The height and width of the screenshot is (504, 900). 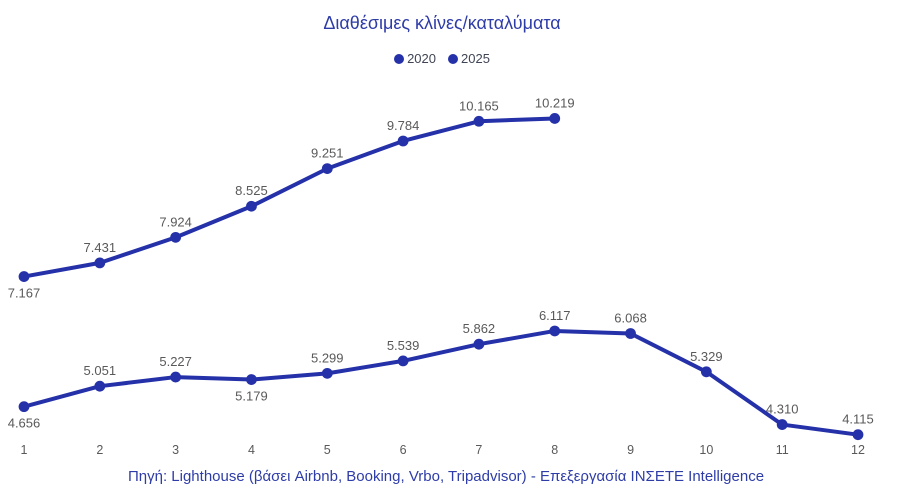 What do you see at coordinates (327, 357) in the screenshot?
I see `series-2020-data-label: 5.299` at bounding box center [327, 357].